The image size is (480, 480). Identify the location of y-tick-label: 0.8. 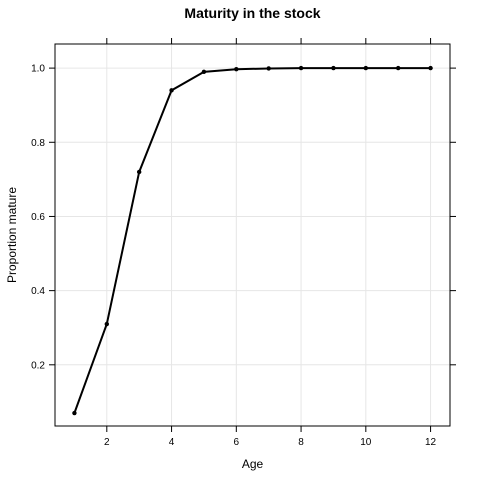
(38, 143).